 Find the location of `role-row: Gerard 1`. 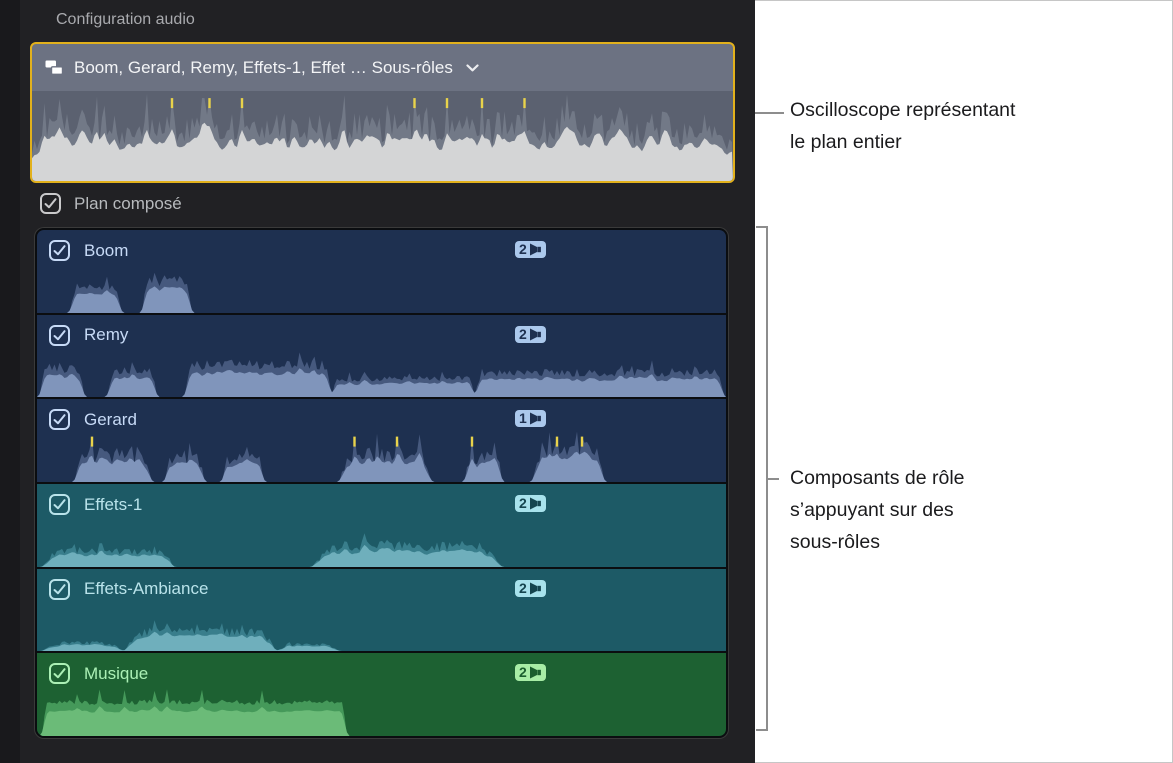

role-row: Gerard 1 is located at coordinates (381, 441).